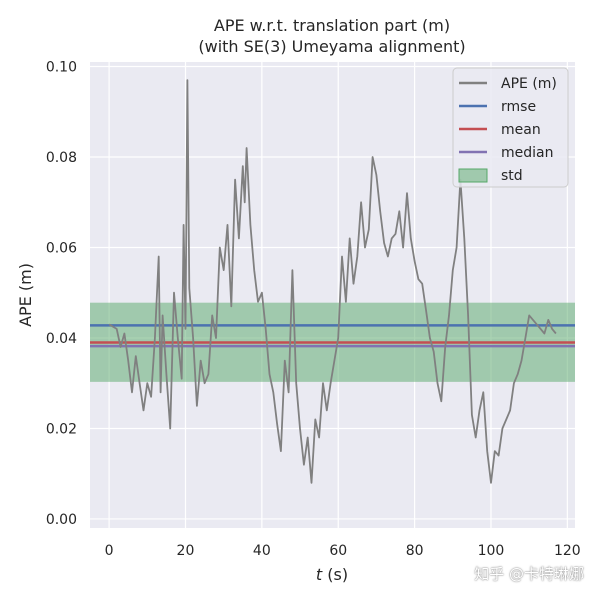 The image size is (600, 602). Describe the element at coordinates (521, 130) in the screenshot. I see `legend-entry-mean-label: mean` at that location.